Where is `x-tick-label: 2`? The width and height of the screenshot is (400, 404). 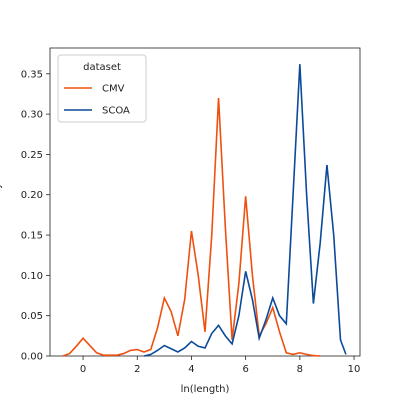 x-tick-label: 2 is located at coordinates (137, 369).